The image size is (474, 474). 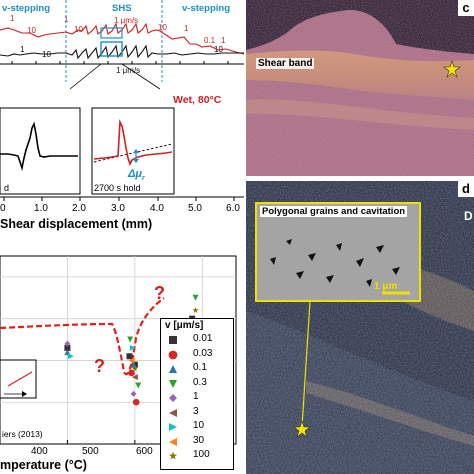 I want to click on legend-item: 3, so click(x=198, y=412).